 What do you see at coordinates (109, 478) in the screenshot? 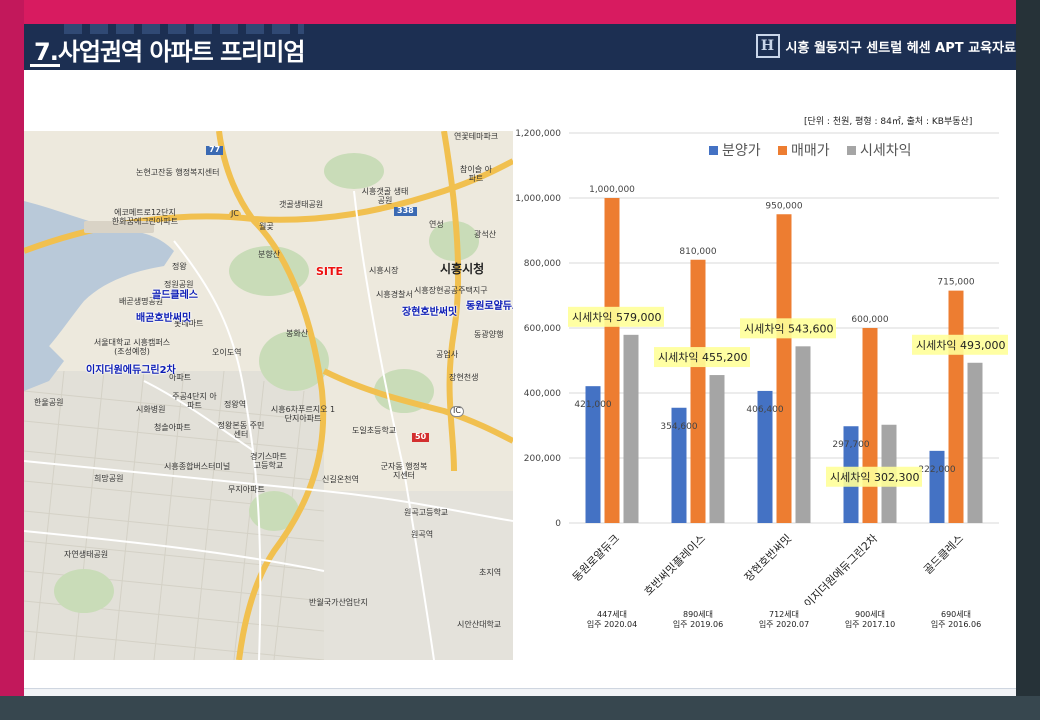
I see `map-label: 희망공원` at bounding box center [109, 478].